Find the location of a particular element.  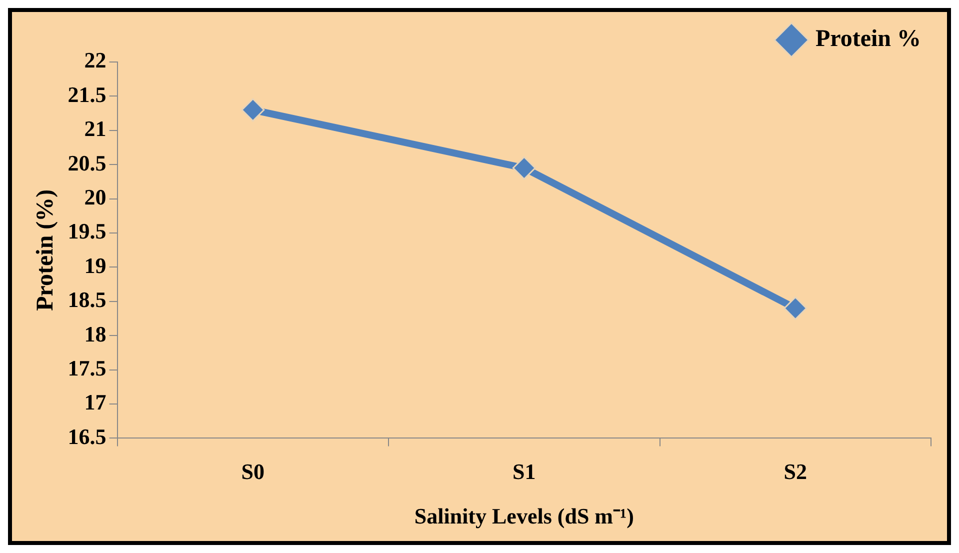

y-tick-label: 22 is located at coordinates (95, 60).